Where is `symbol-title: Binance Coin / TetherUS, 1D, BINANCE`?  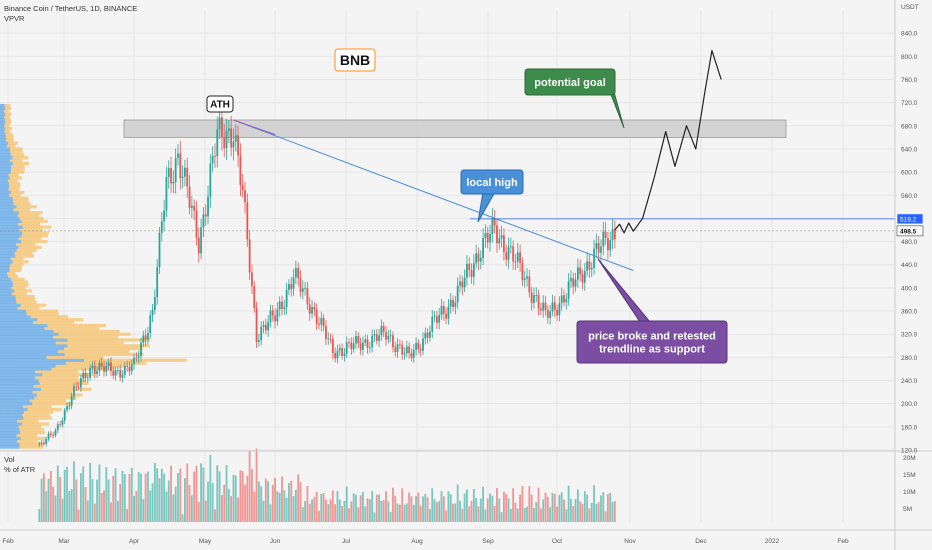
symbol-title: Binance Coin / TetherUS, 1D, BINANCE is located at coordinates (71, 8).